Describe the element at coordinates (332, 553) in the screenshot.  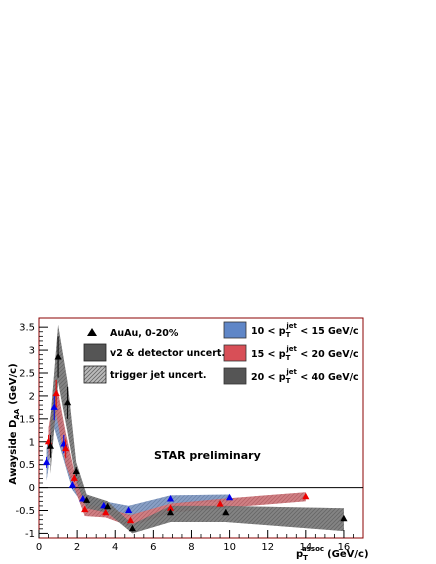
I see `x-axis-title: pTassoc (GeV/c)` at that location.